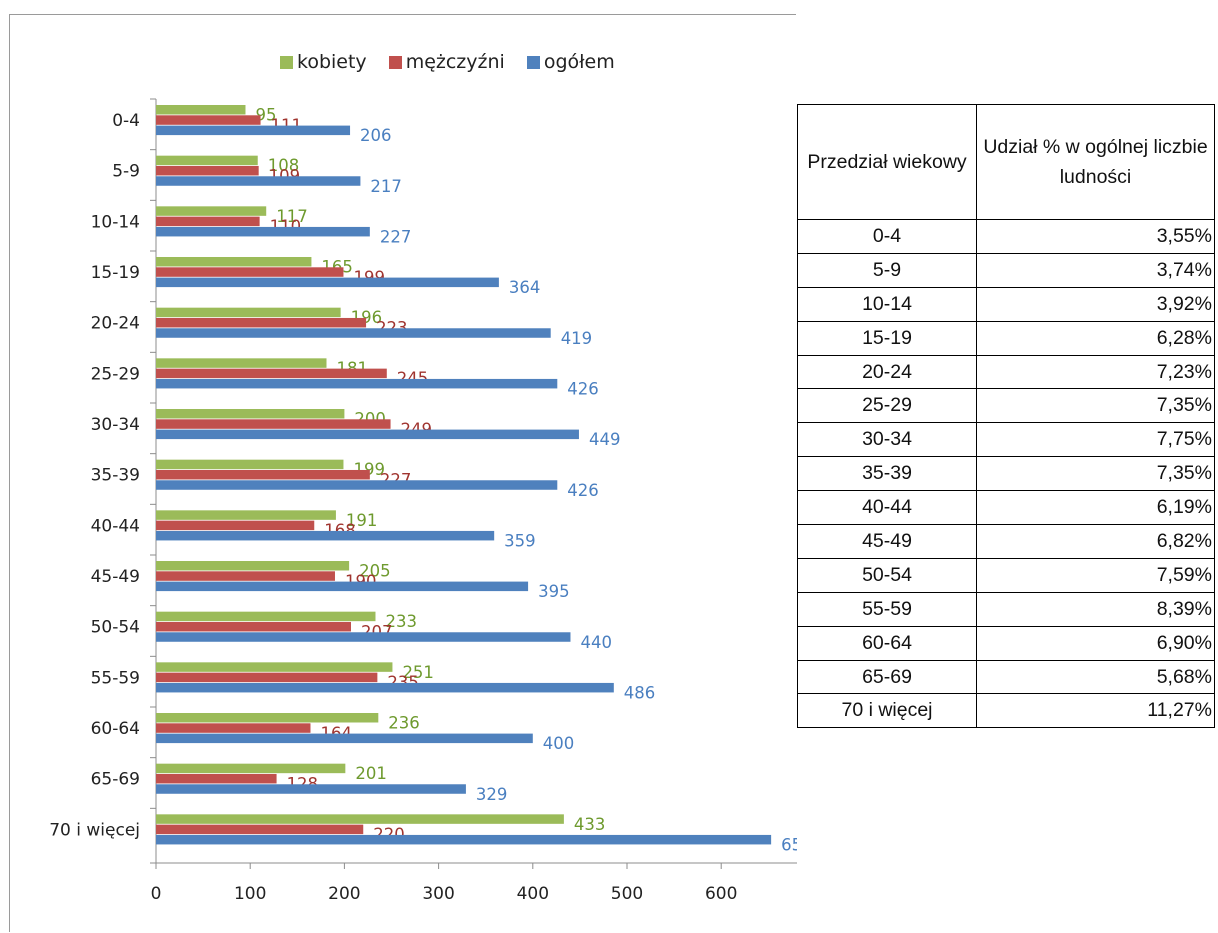  Describe the element at coordinates (386, 186) in the screenshot. I see `data-label: 217` at that location.